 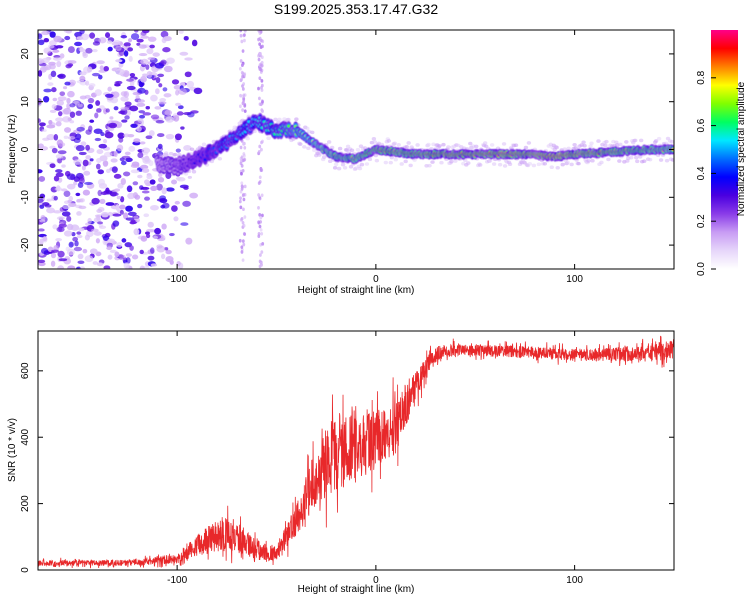 I want to click on snr-x-tick-label: -100, so click(x=177, y=580).